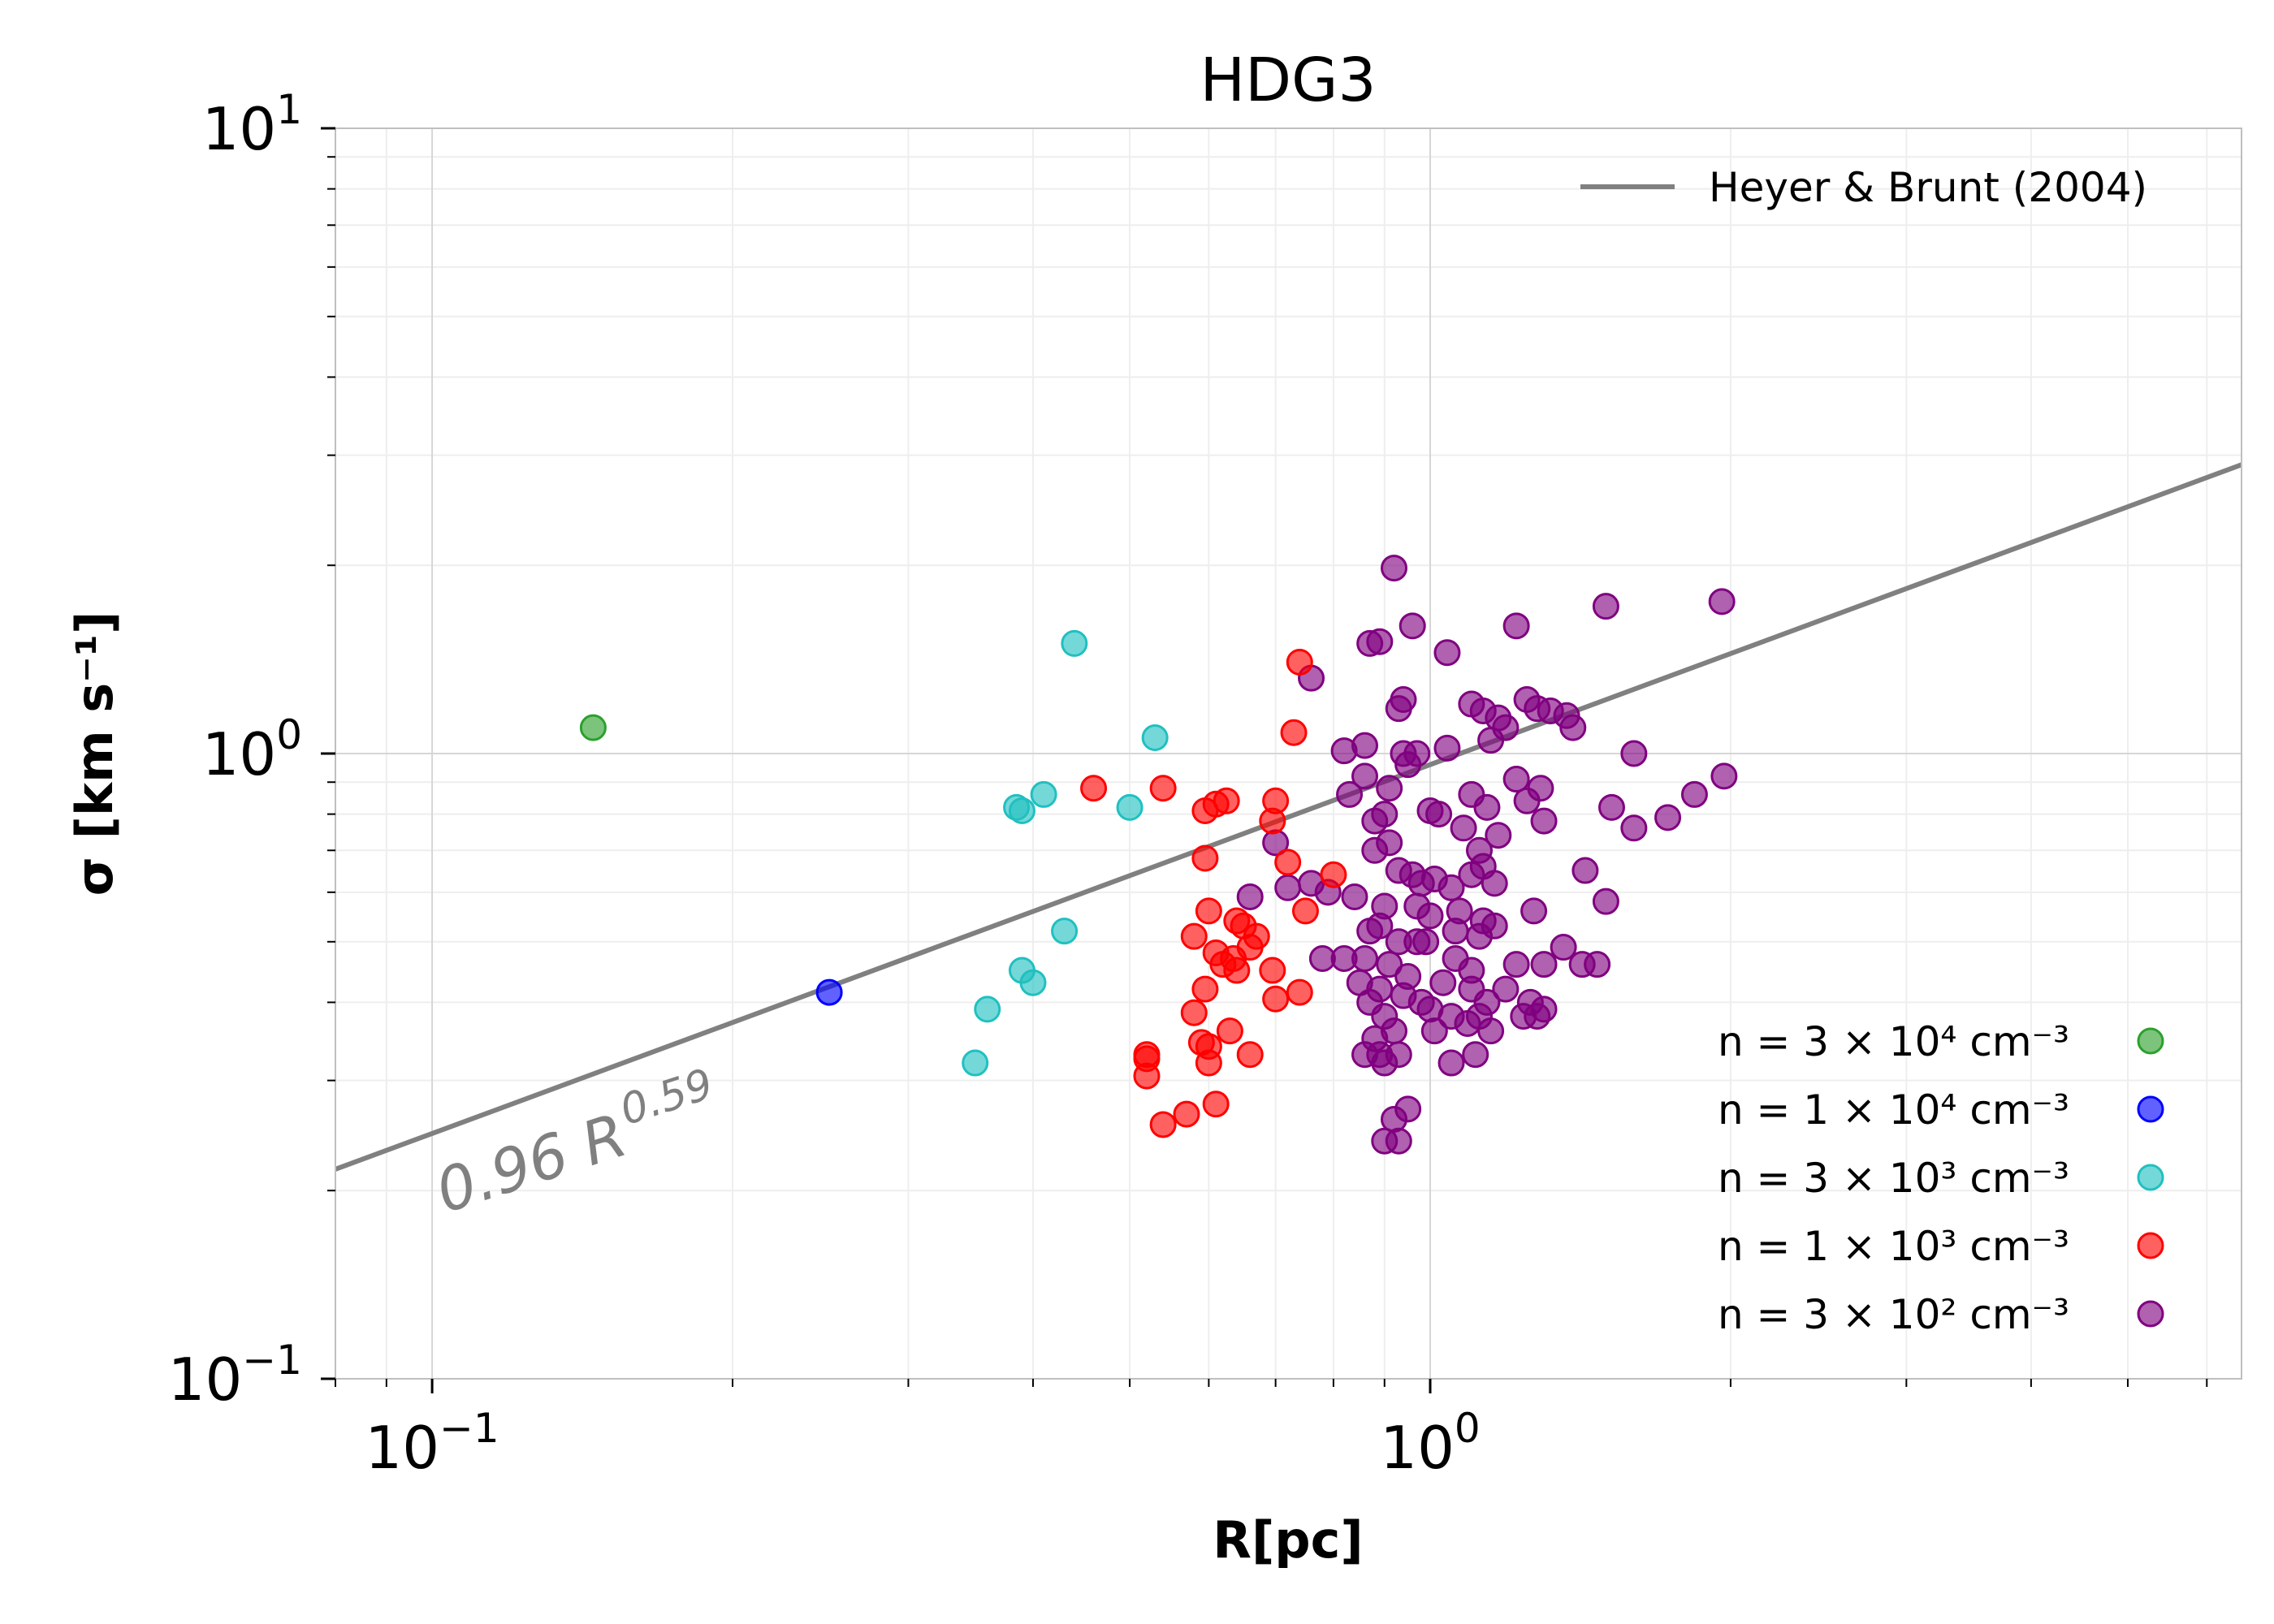 The image size is (2274, 1624). I want to click on x-tick-exponent: −1, so click(469, 1429).